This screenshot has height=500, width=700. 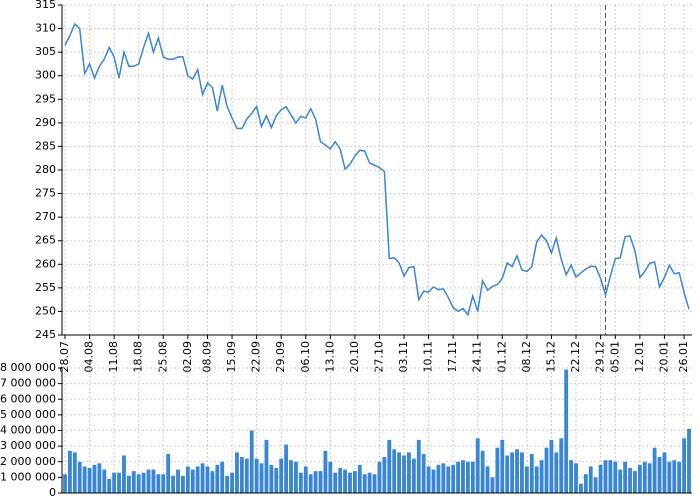 I want to click on x-tick-label: 11.08, so click(x=113, y=357).